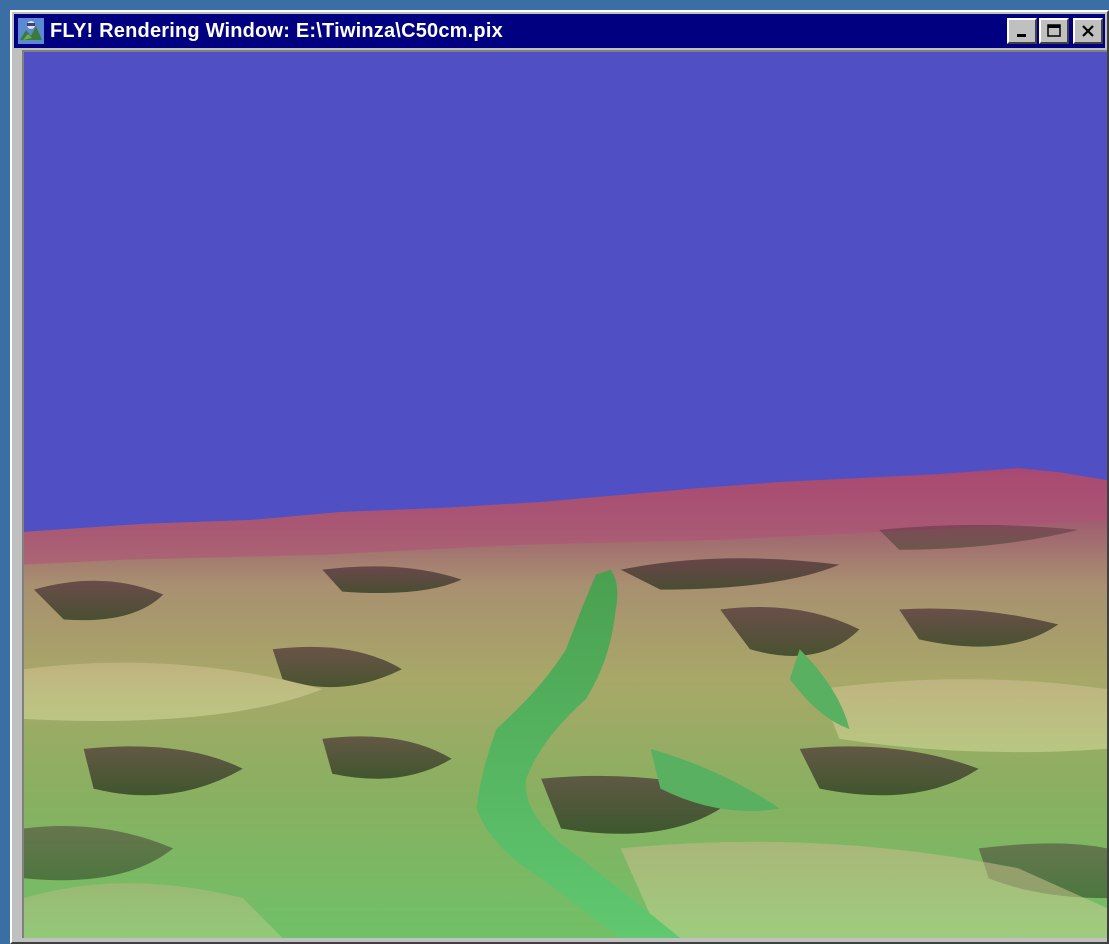  I want to click on valley-stream, so click(578, 753).